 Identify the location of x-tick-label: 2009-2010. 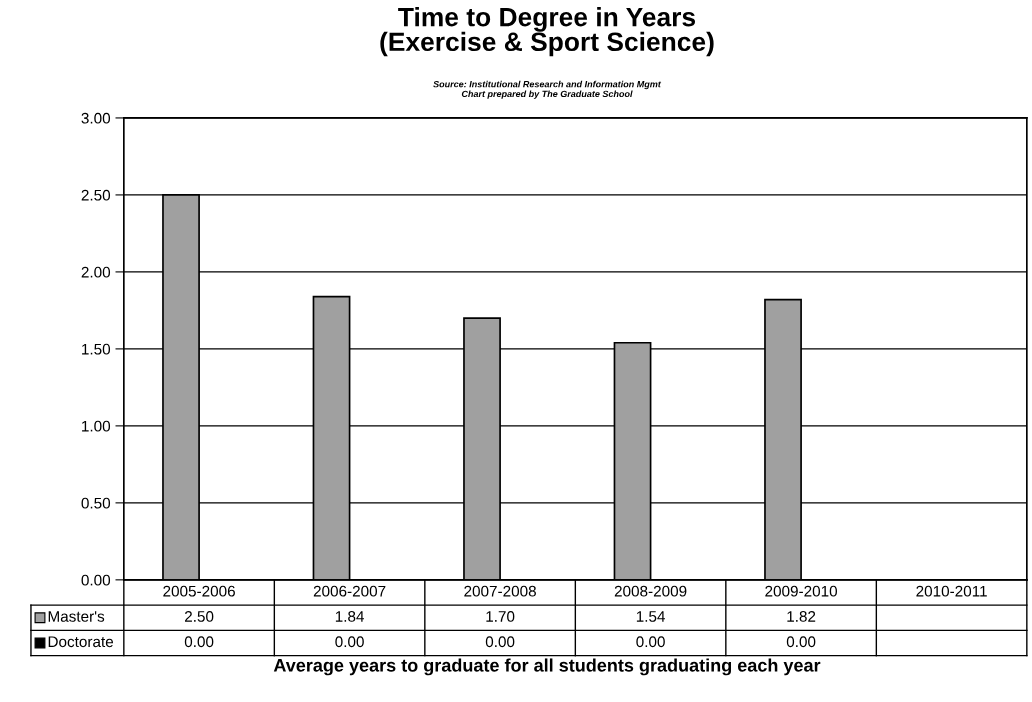
(801, 591).